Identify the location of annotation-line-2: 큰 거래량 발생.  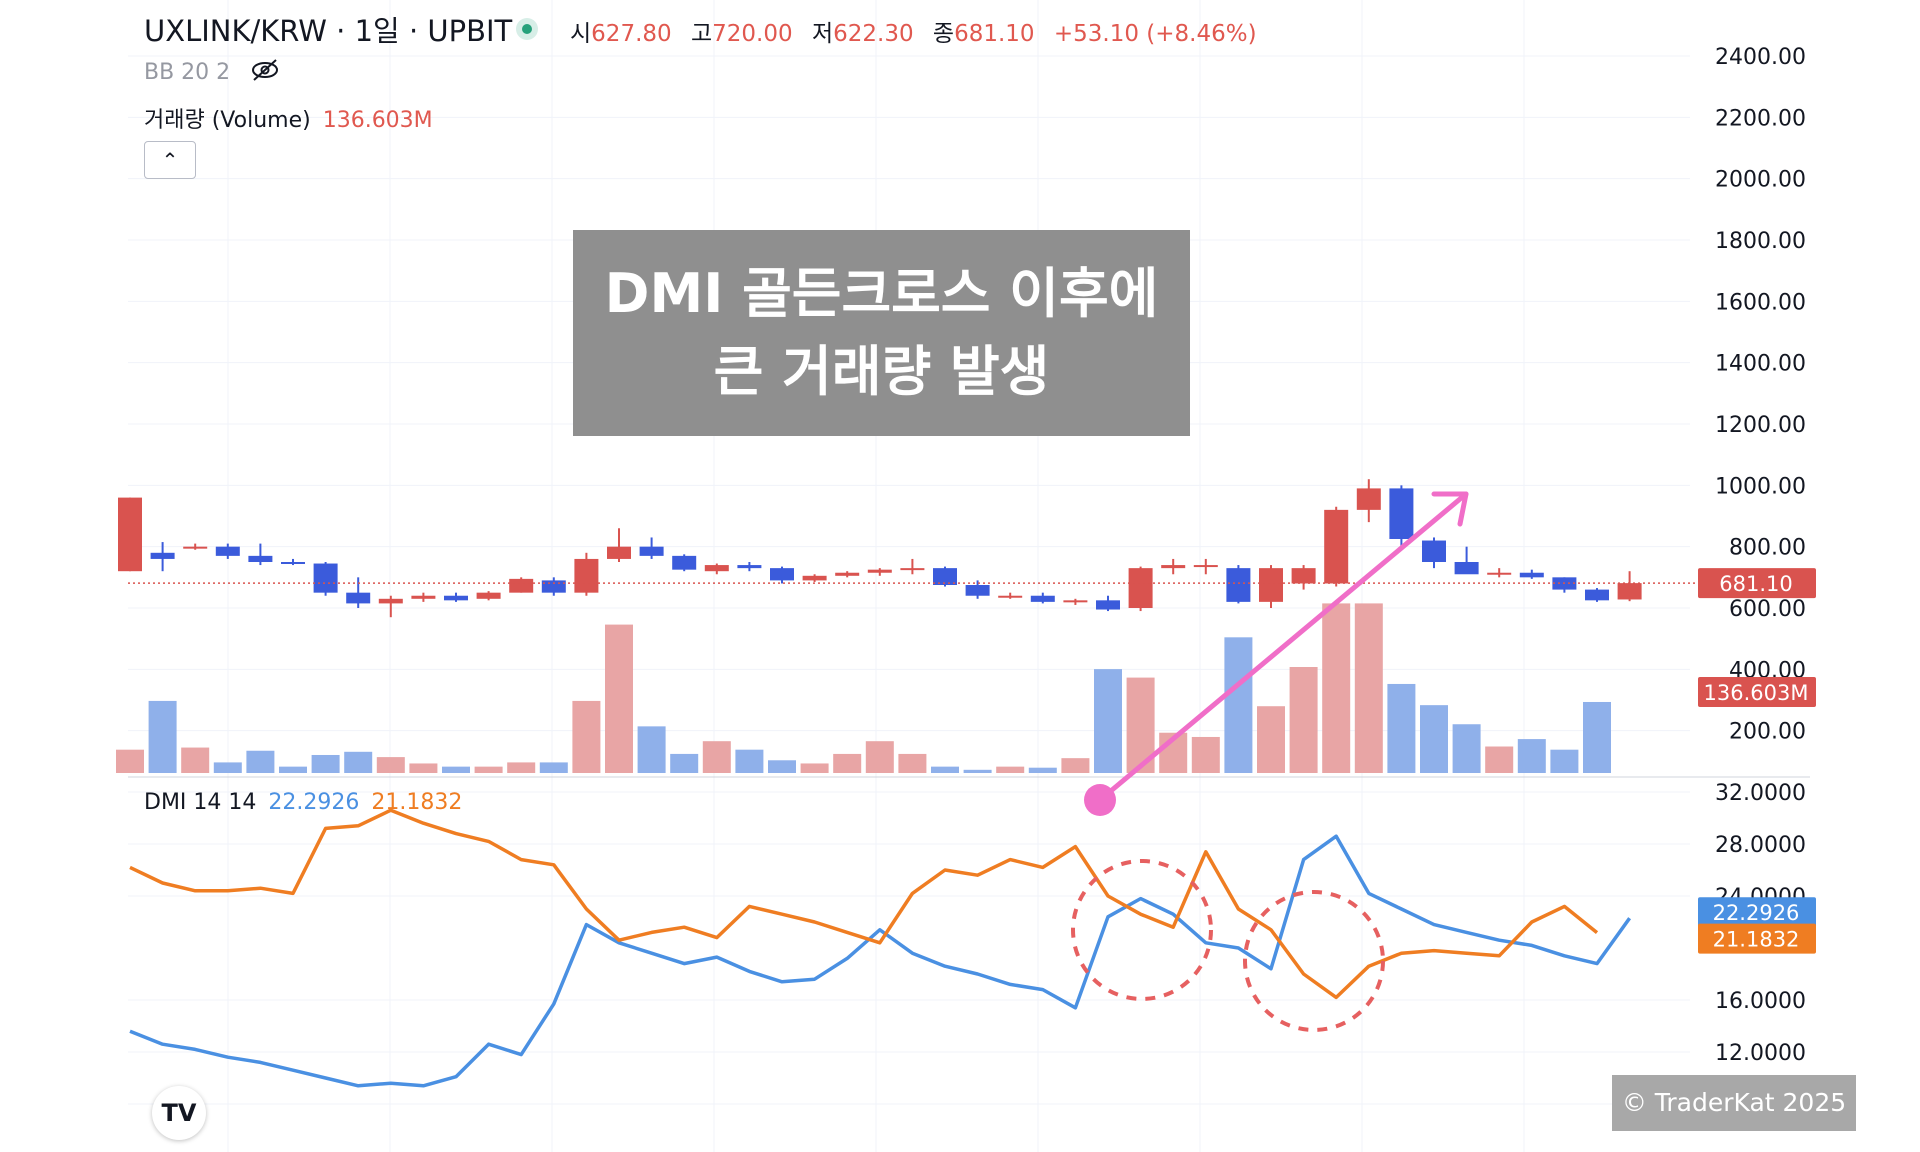
(881, 371).